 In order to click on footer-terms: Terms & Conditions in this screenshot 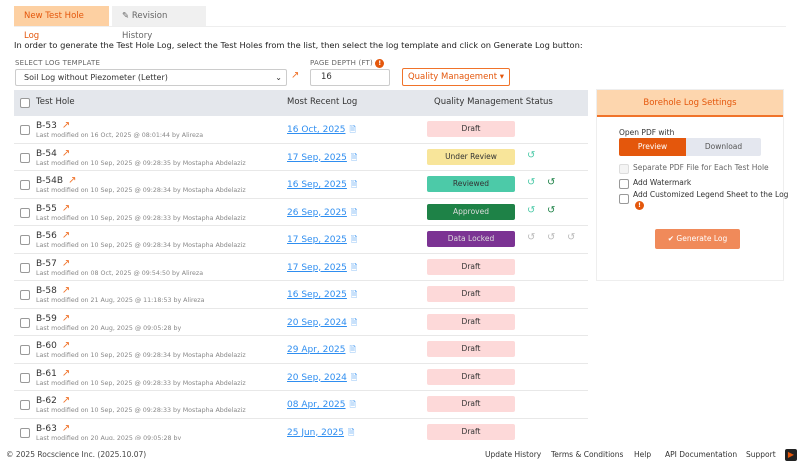, I will do `click(587, 454)`.